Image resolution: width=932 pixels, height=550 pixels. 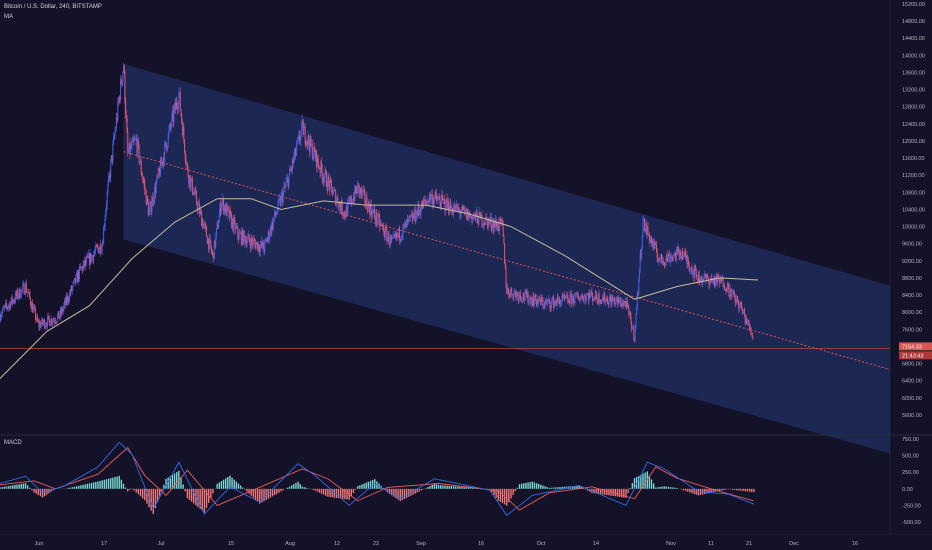 What do you see at coordinates (13, 443) in the screenshot?
I see `macd-indicator-label: MACD` at bounding box center [13, 443].